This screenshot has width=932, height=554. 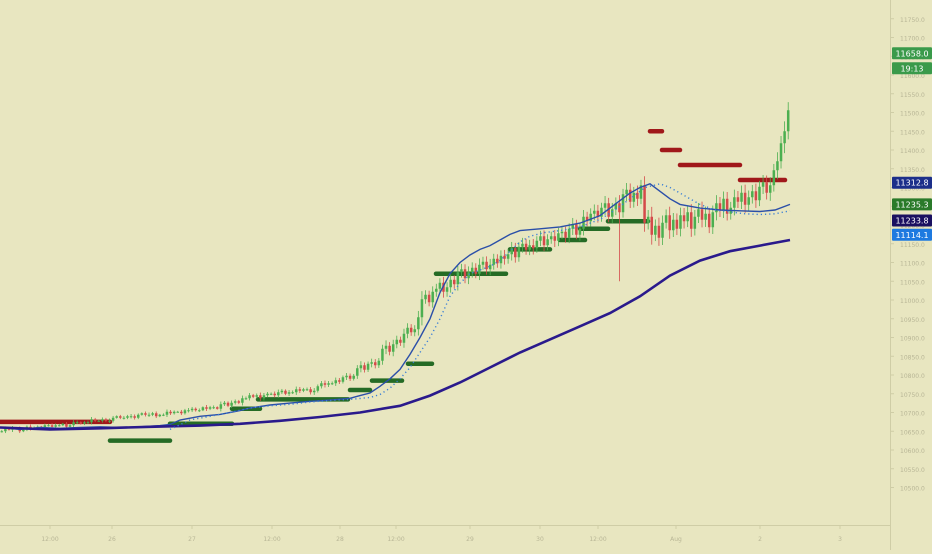 What do you see at coordinates (912, 320) in the screenshot?
I see `y-tick-label: 10950.0` at bounding box center [912, 320].